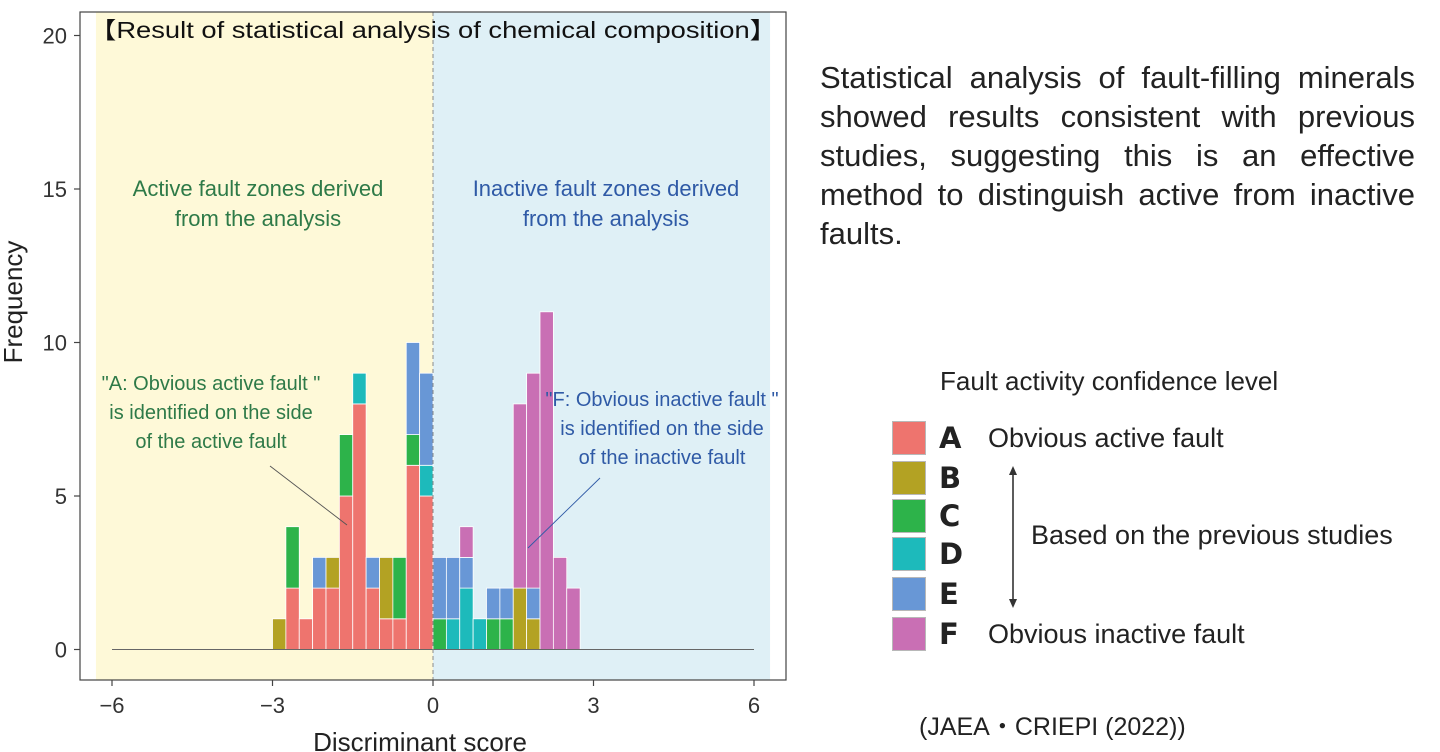  What do you see at coordinates (211, 384) in the screenshot?
I see `annotation-0-line: "A: Obvious active fault "` at bounding box center [211, 384].